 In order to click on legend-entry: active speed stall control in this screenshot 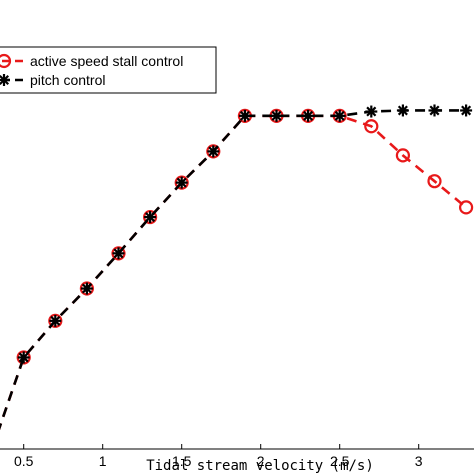, I will do `click(91, 61)`.